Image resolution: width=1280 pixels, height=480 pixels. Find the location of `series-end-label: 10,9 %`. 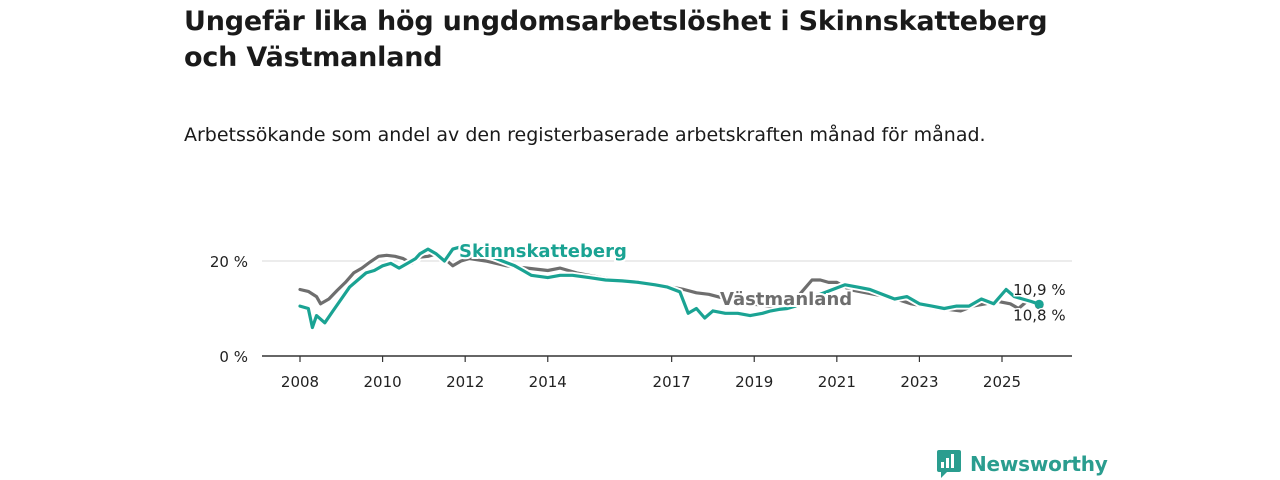

series-end-label: 10,9 % is located at coordinates (1039, 290).